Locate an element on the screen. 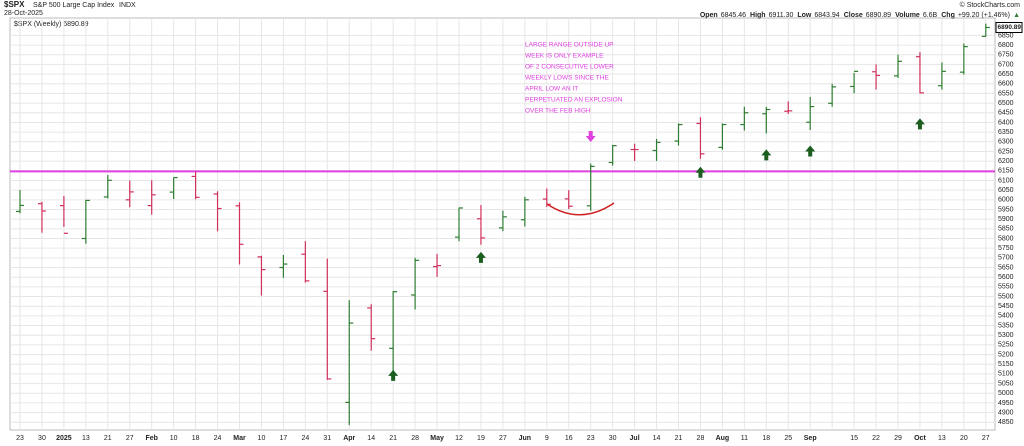 This screenshot has height=446, width=1024. x-tick-label: 29 is located at coordinates (898, 438).